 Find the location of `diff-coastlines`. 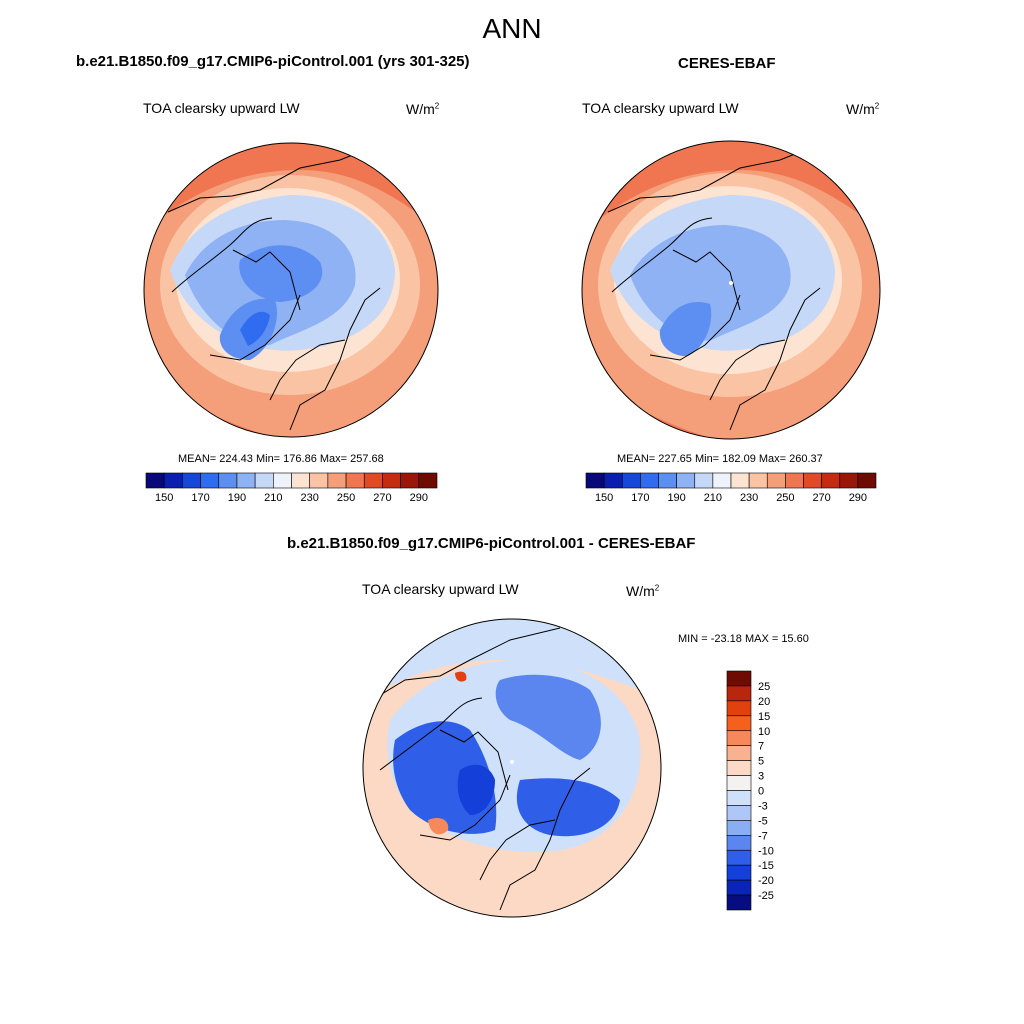

diff-coastlines is located at coordinates (481, 769).